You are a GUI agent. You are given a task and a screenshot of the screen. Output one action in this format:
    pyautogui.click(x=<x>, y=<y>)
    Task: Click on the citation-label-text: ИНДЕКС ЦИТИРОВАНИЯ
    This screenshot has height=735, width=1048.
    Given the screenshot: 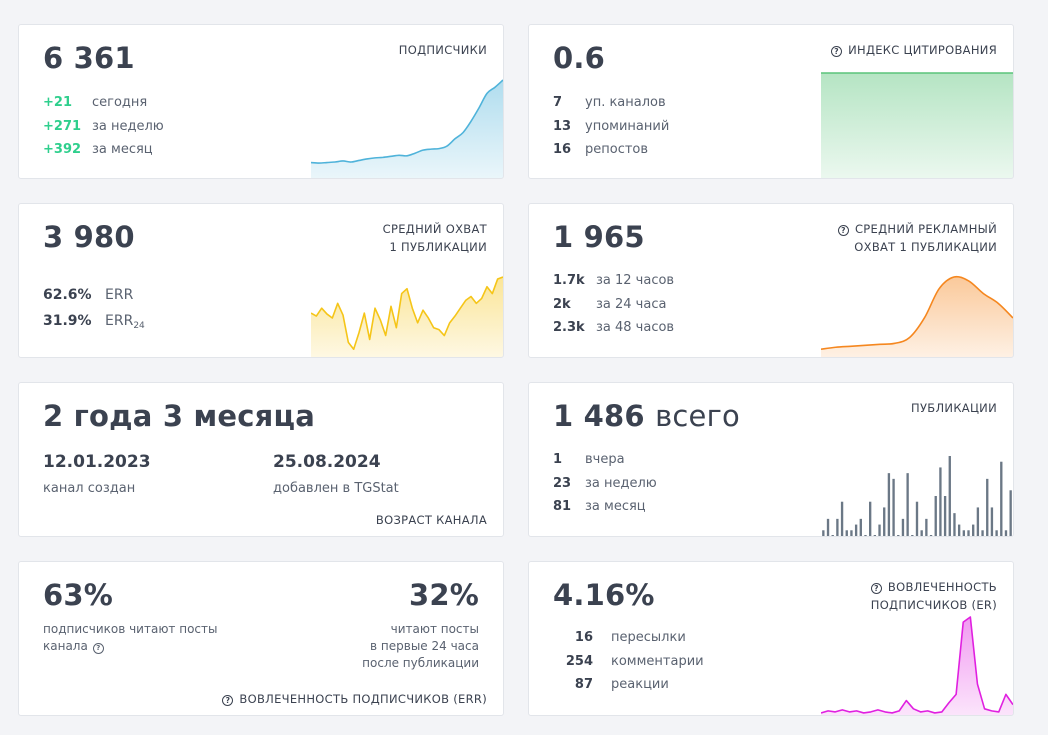 What is the action you would take?
    pyautogui.click(x=922, y=50)
    